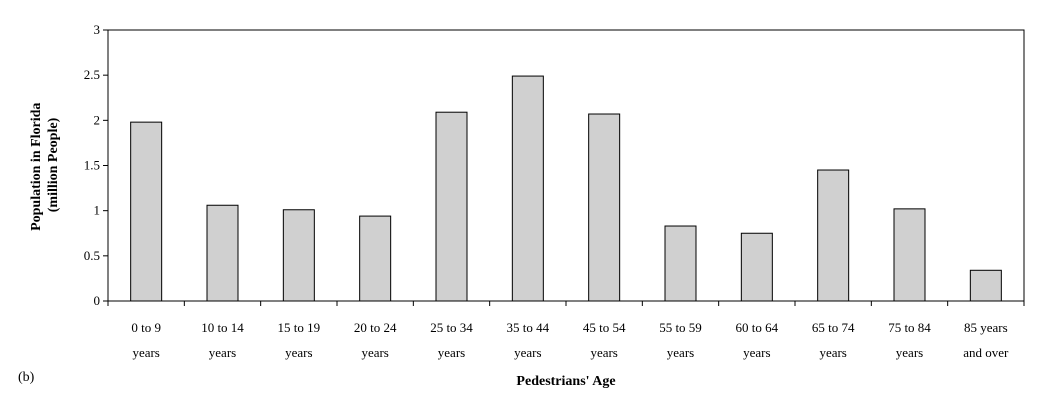  Describe the element at coordinates (757, 327) in the screenshot. I see `x-tick-label: 60 to 64` at that location.